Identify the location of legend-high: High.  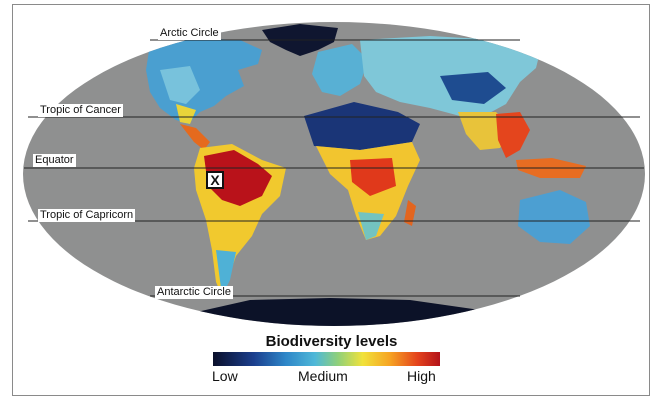
(421, 376).